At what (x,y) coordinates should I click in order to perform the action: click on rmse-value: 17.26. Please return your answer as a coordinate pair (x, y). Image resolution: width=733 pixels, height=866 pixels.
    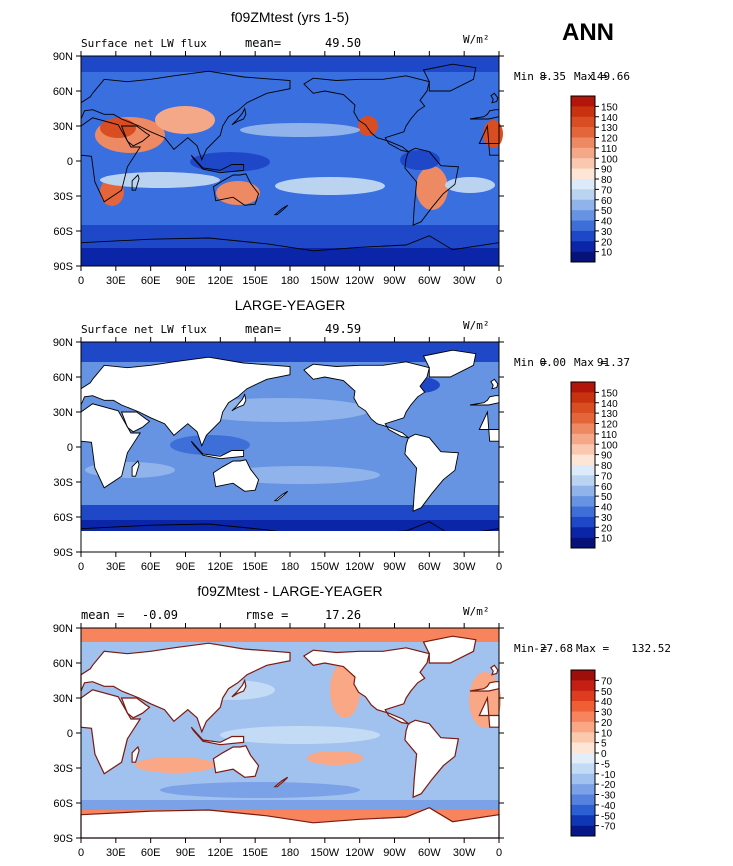
    Looking at the image, I should click on (343, 615).